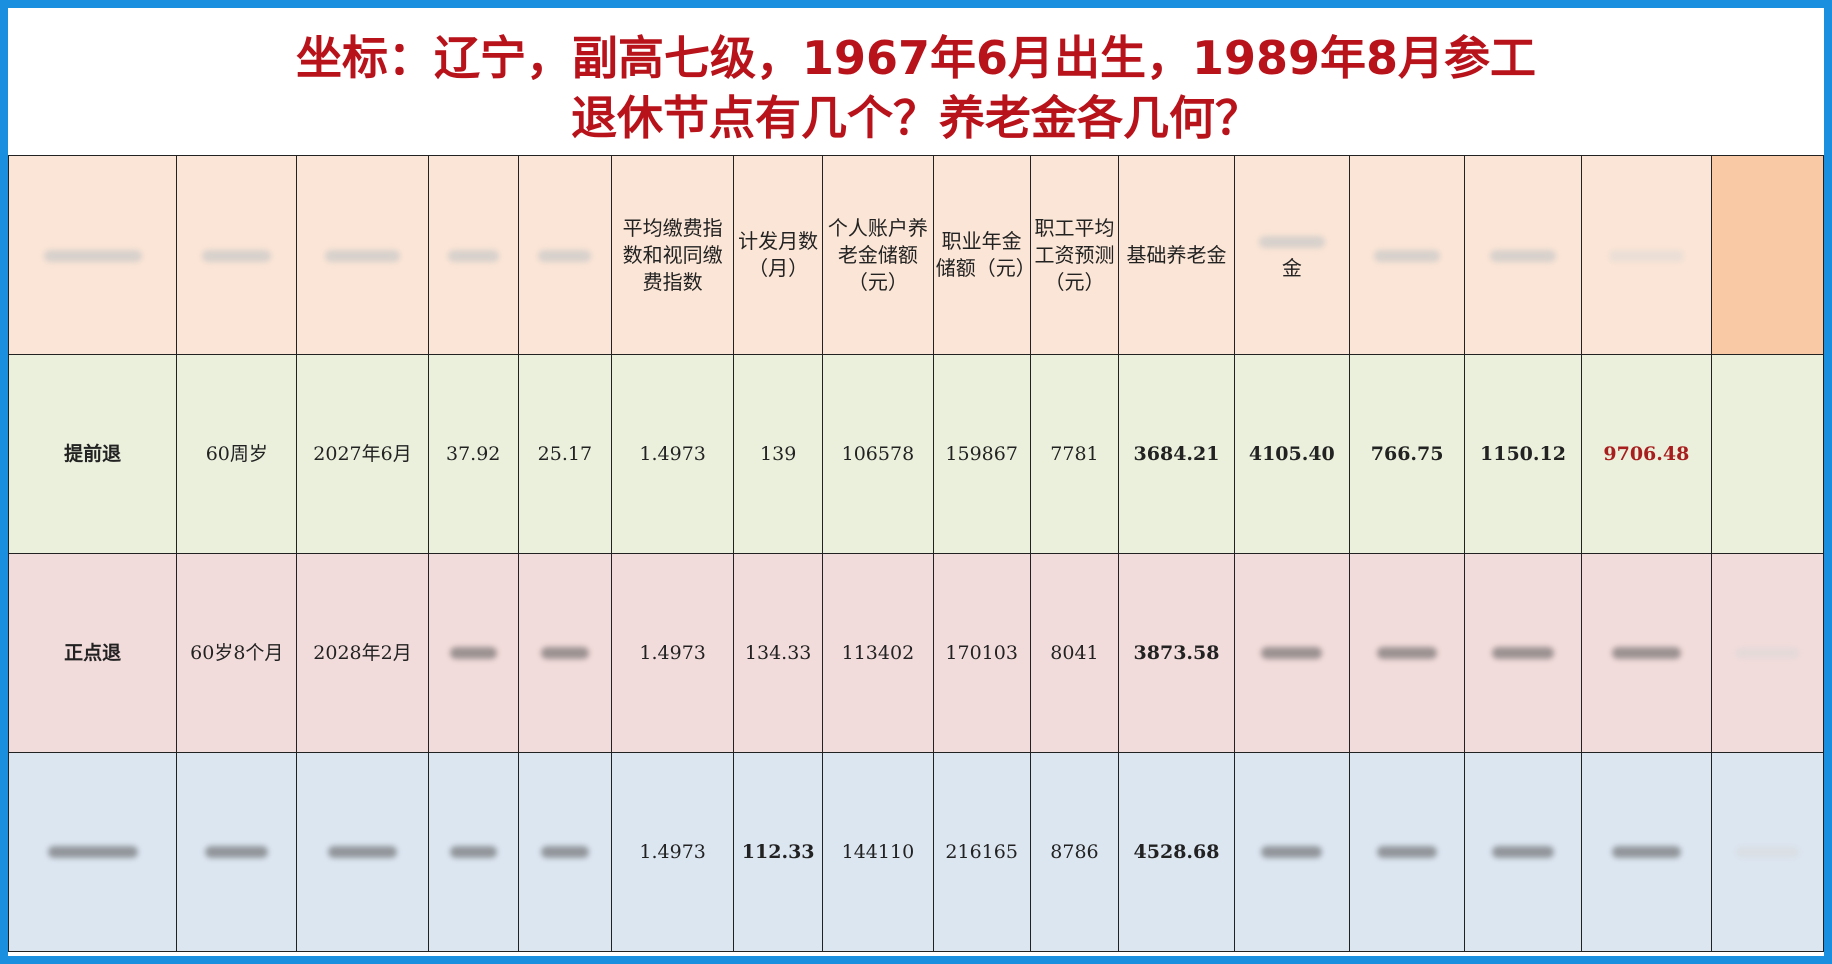 The image size is (1832, 964). What do you see at coordinates (362, 653) in the screenshot?
I see `row-date: 2028年2月` at bounding box center [362, 653].